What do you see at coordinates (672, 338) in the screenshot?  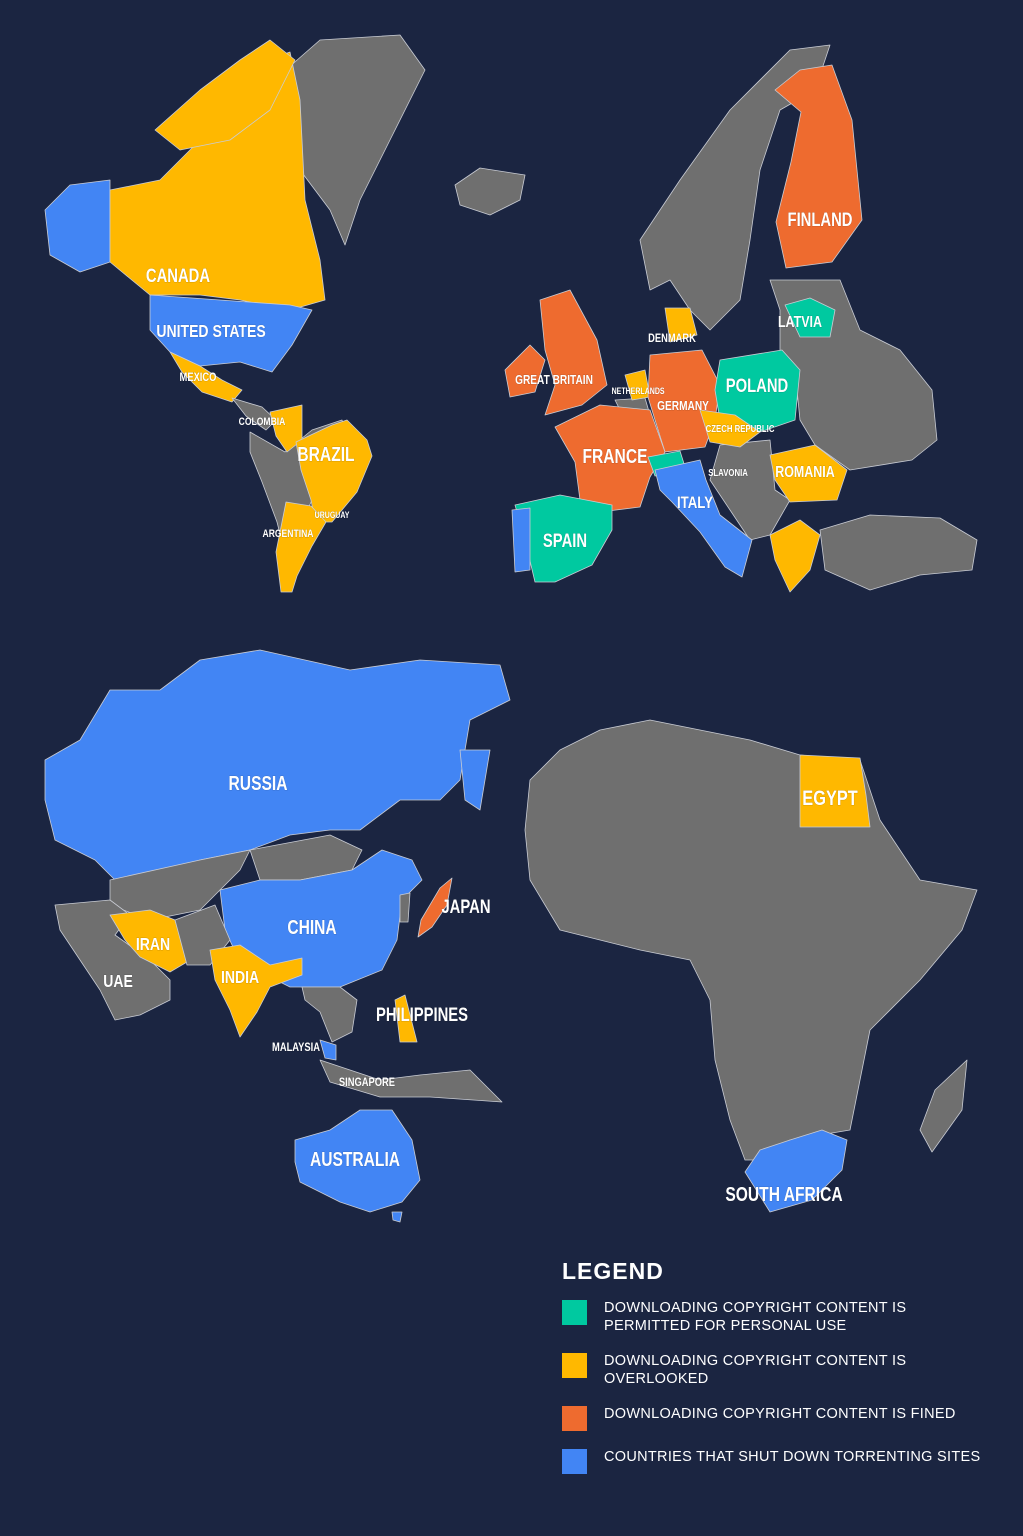 I see `label-denmark: DENMARK` at bounding box center [672, 338].